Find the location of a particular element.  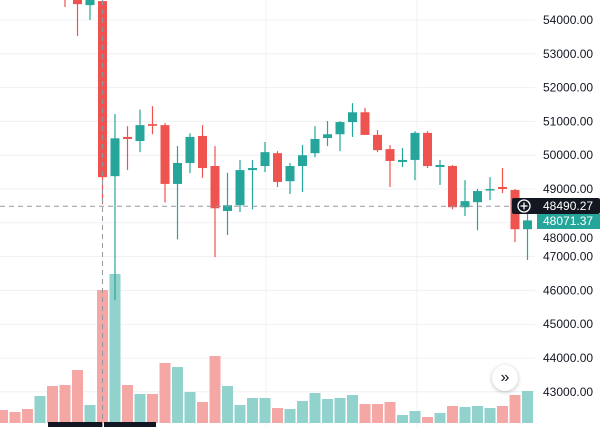

price-tick-label: 43000.00 is located at coordinates (568, 392).